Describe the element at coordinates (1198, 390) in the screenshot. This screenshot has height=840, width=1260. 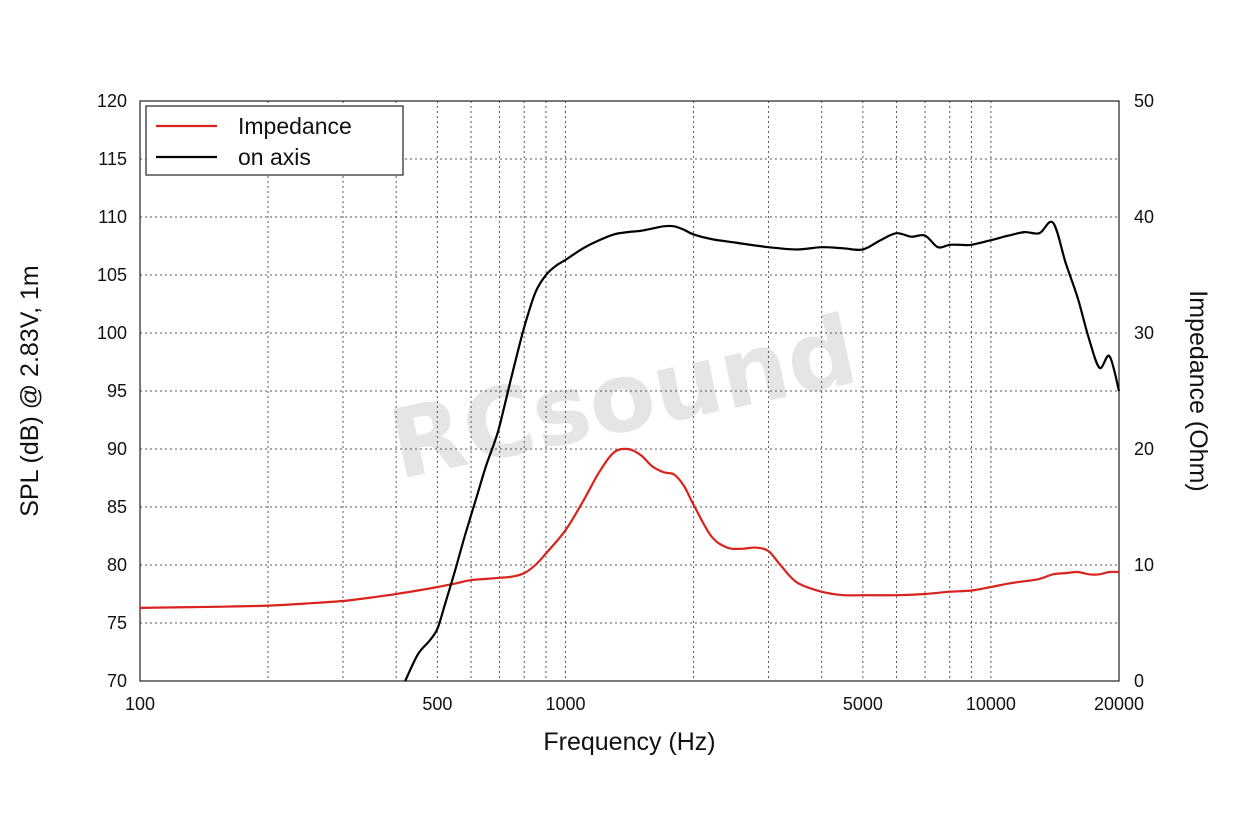
I see `y2-axis-label: Impedance (Ohm)` at that location.